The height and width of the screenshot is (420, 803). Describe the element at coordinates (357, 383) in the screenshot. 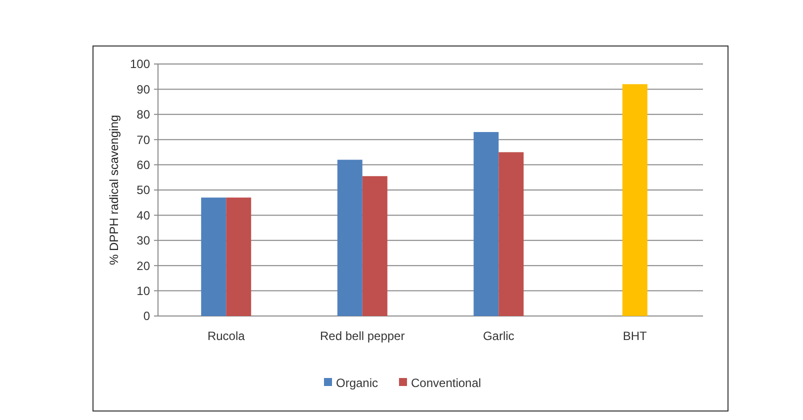

I see `legend-label: Organic` at that location.